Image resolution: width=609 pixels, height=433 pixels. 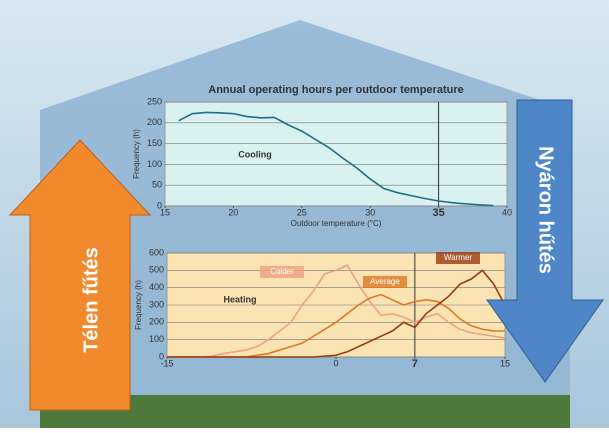 I want to click on y-tick-label: 300, so click(x=156, y=304).